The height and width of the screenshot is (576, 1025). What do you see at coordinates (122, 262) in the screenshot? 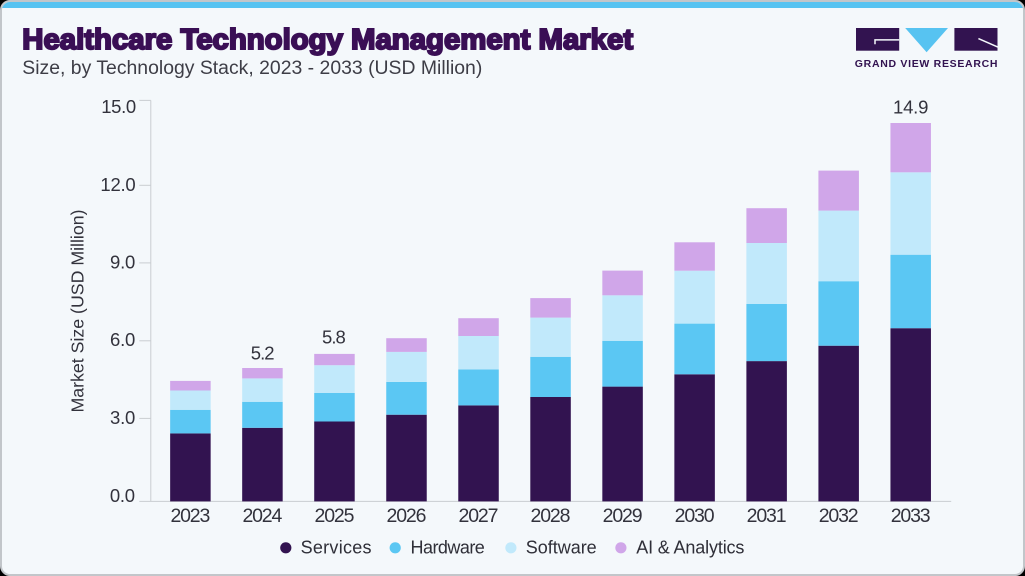
I see `svg-text: 9.0` at bounding box center [122, 262].